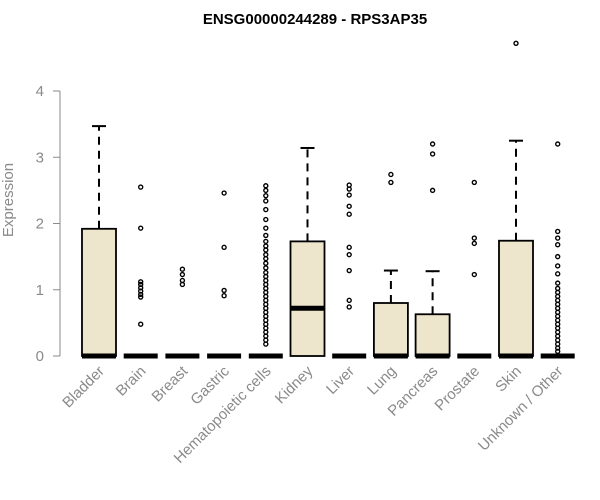  What do you see at coordinates (40, 91) in the screenshot?
I see `y-tick-label: 4` at bounding box center [40, 91].